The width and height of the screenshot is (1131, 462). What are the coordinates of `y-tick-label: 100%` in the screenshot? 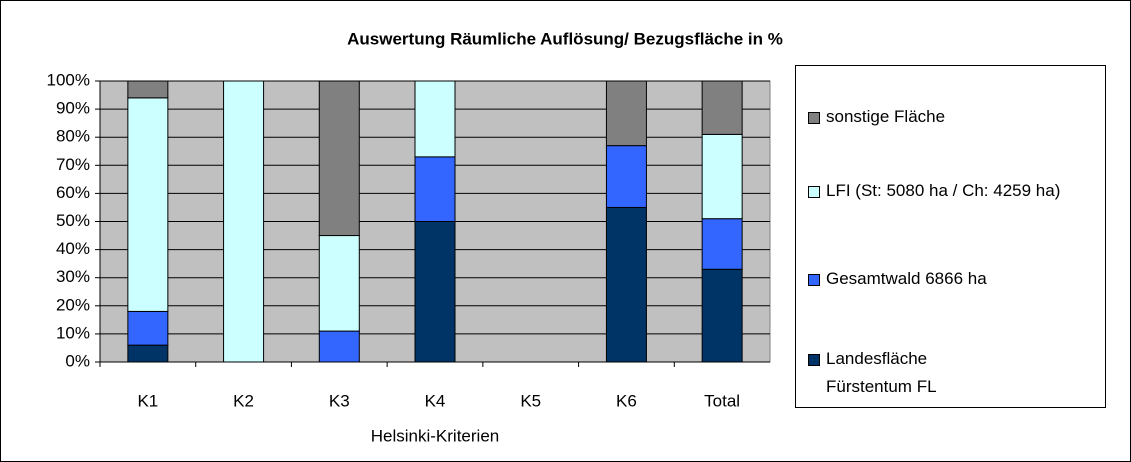 It's located at (68, 79).